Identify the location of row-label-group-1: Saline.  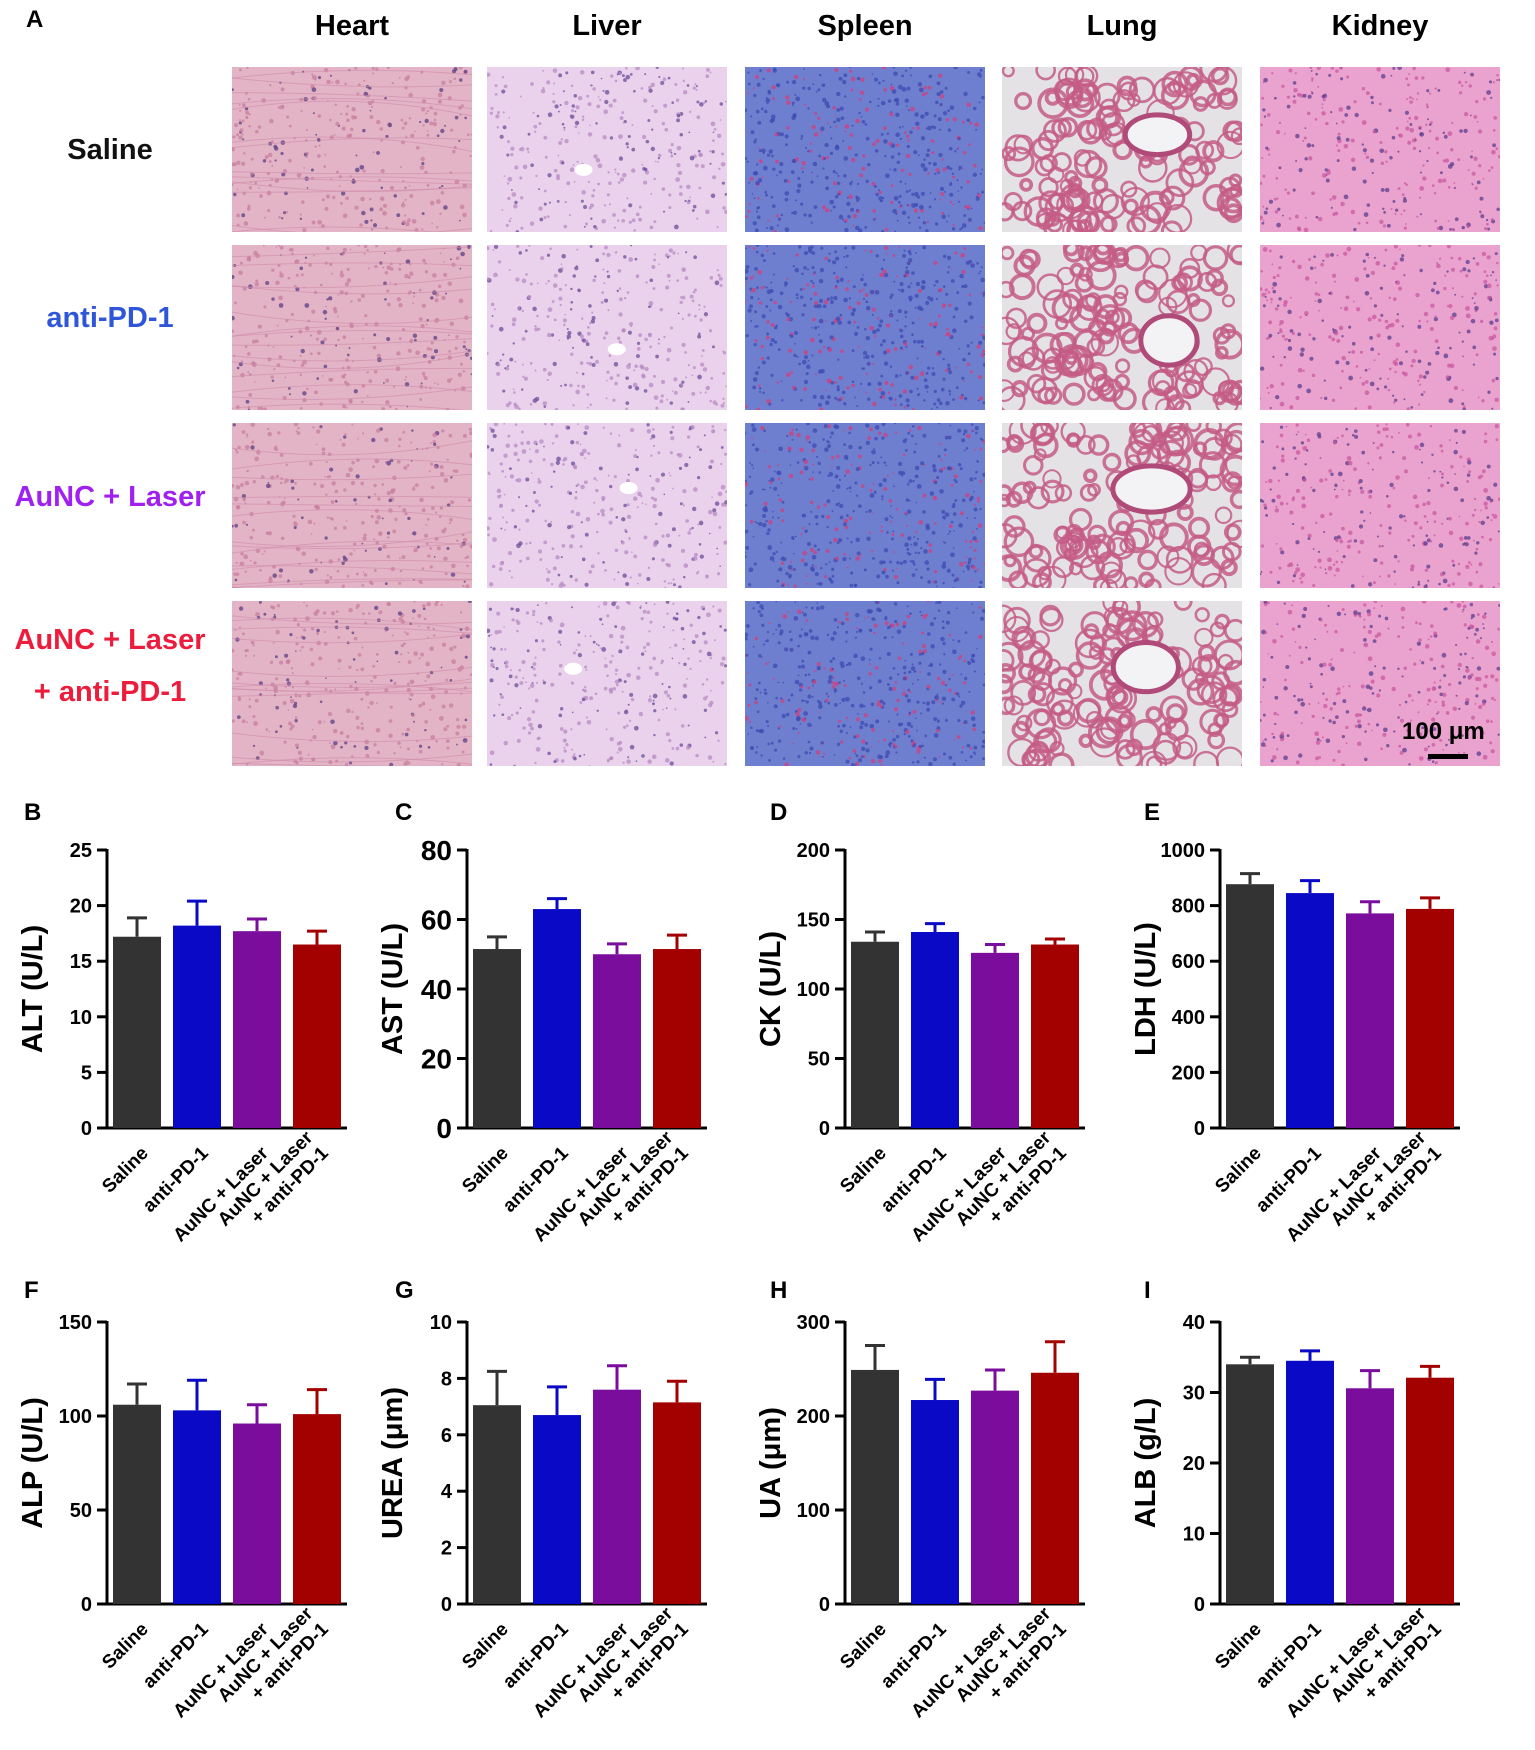
(110, 150).